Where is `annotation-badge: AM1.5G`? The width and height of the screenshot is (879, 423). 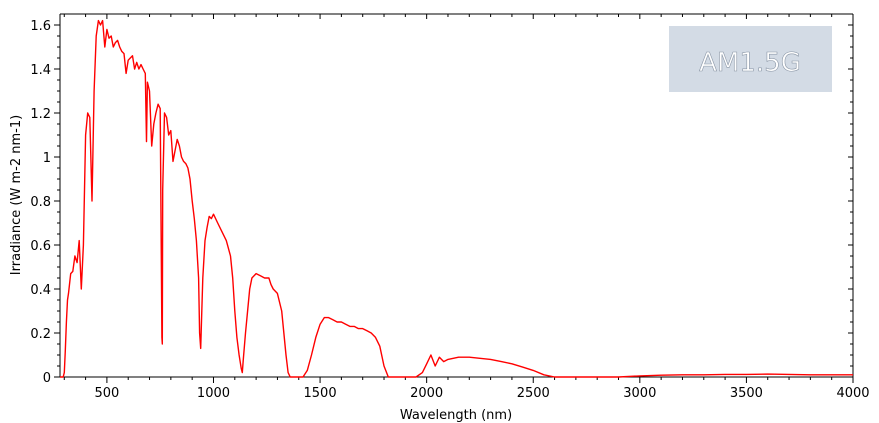 annotation-badge: AM1.5G is located at coordinates (750, 59).